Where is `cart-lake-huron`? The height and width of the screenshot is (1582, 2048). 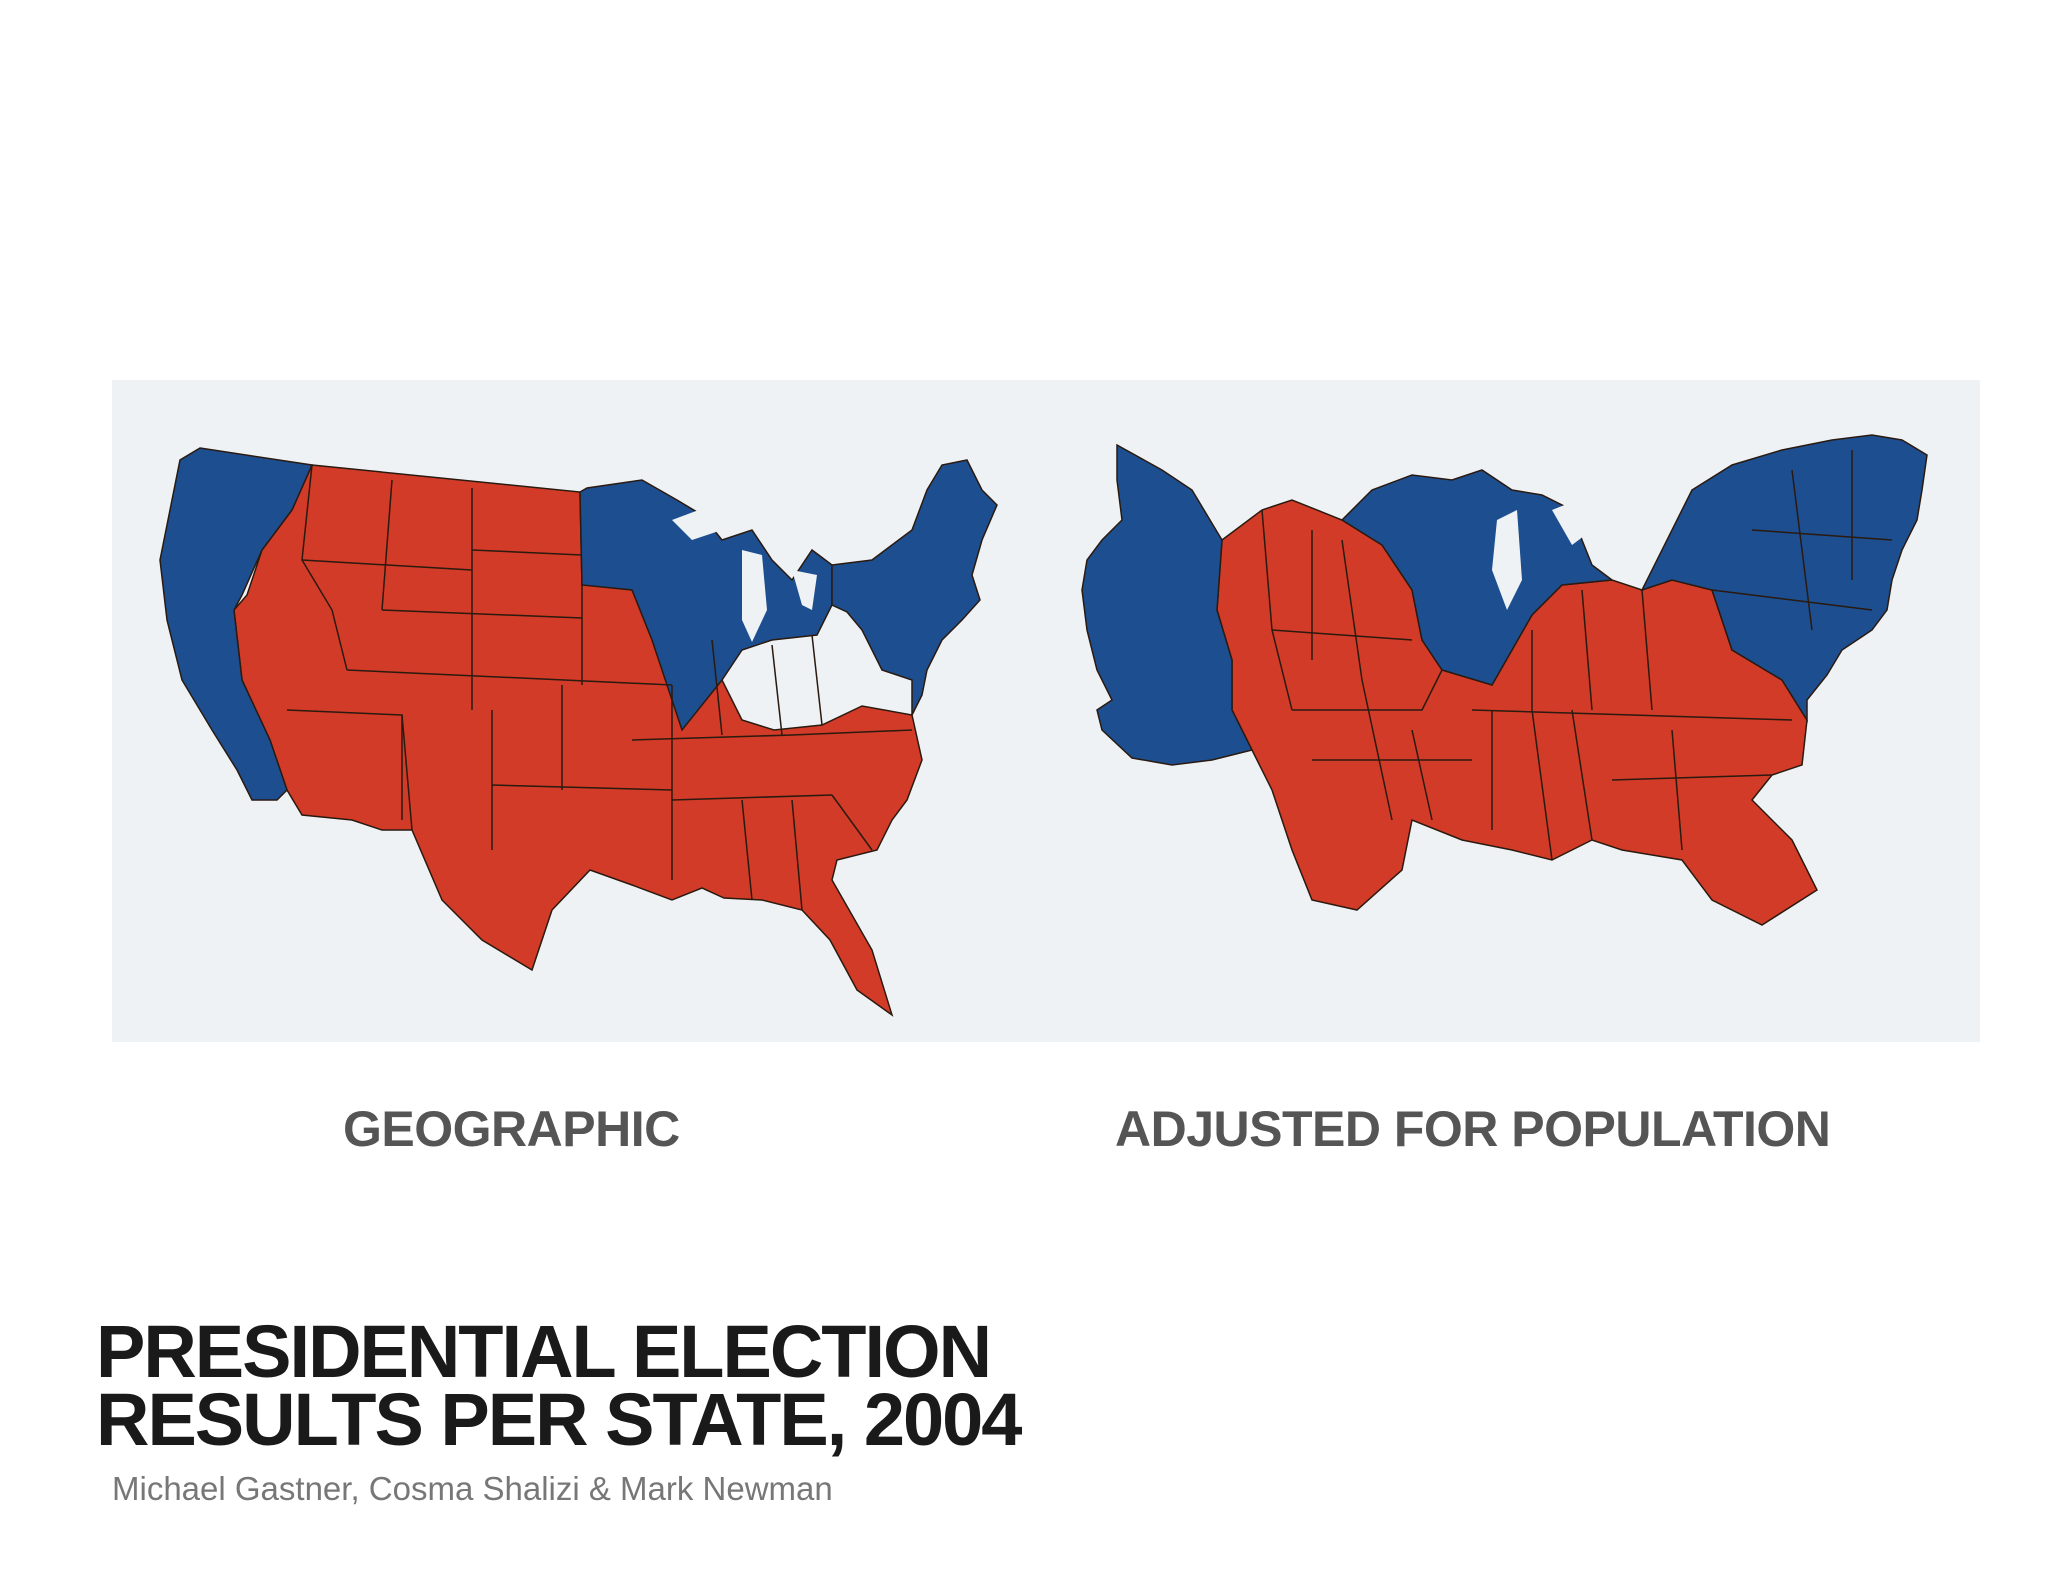 cart-lake-huron is located at coordinates (1572, 522).